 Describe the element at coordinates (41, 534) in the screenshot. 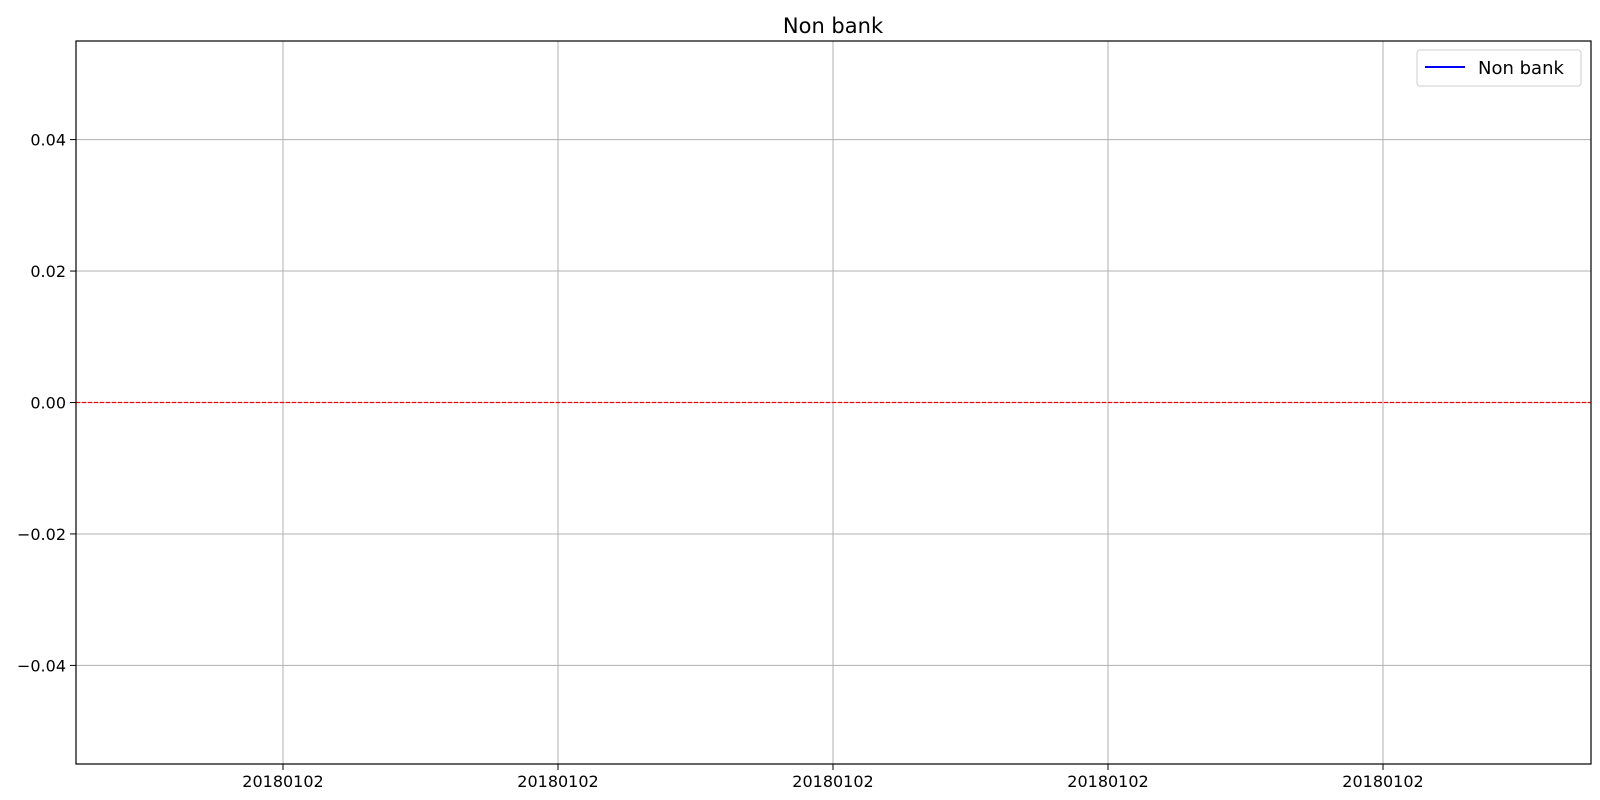

I see `y-tick-label: −0.02` at that location.